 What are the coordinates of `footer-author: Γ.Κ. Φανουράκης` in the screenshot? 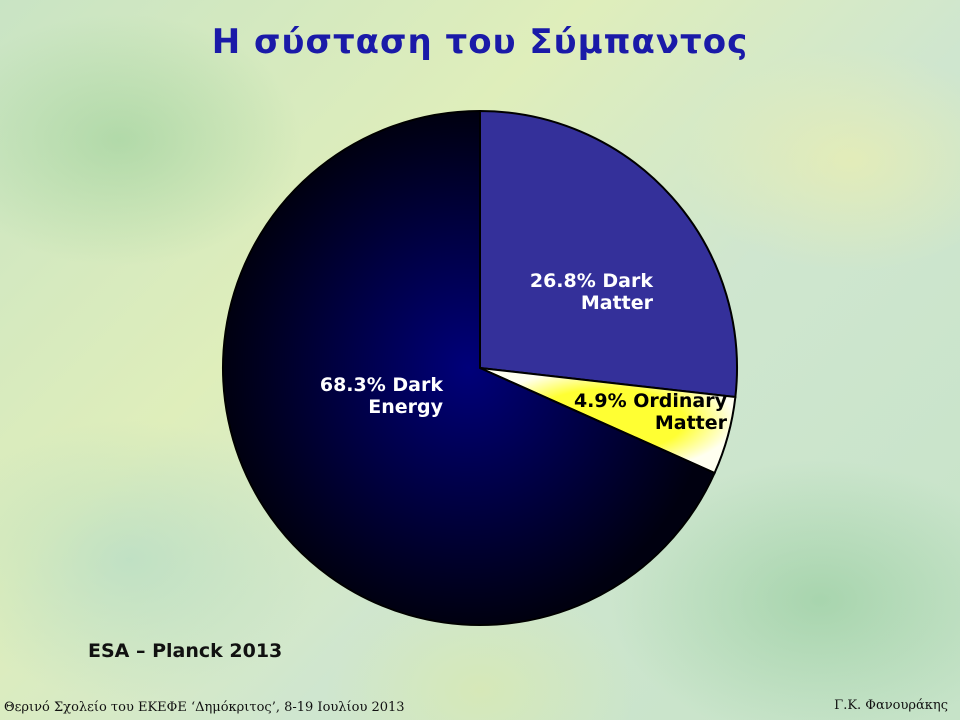 It's located at (891, 705).